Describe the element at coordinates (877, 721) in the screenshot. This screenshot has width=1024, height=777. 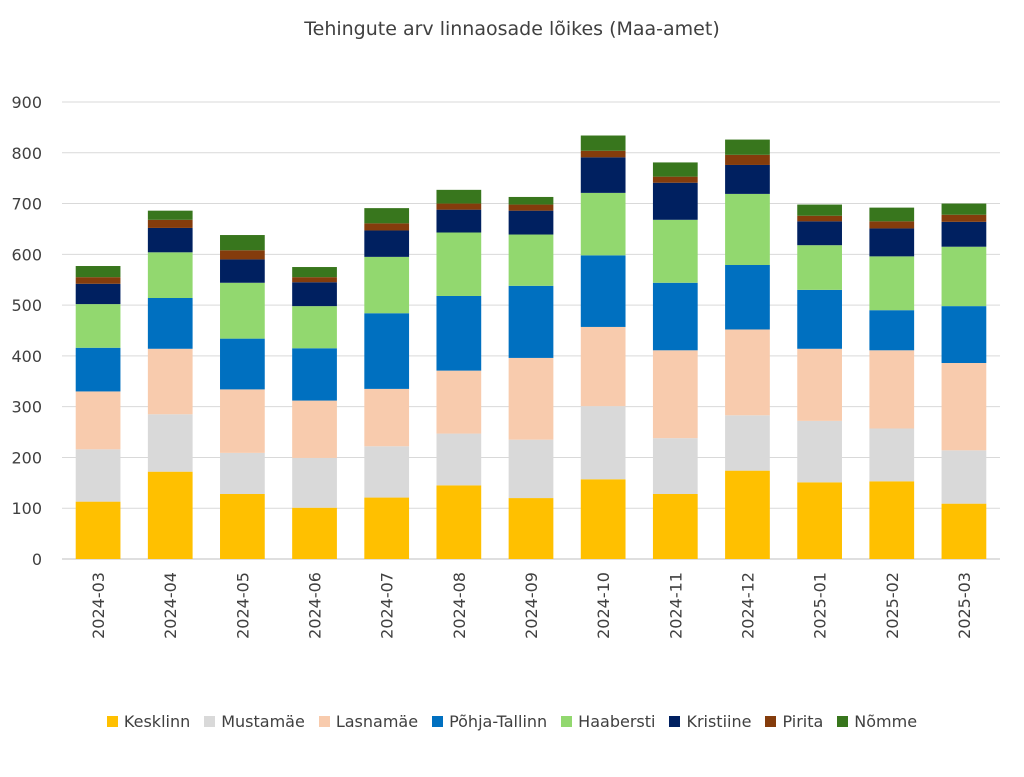
I see `legend-item: Nõmme` at that location.